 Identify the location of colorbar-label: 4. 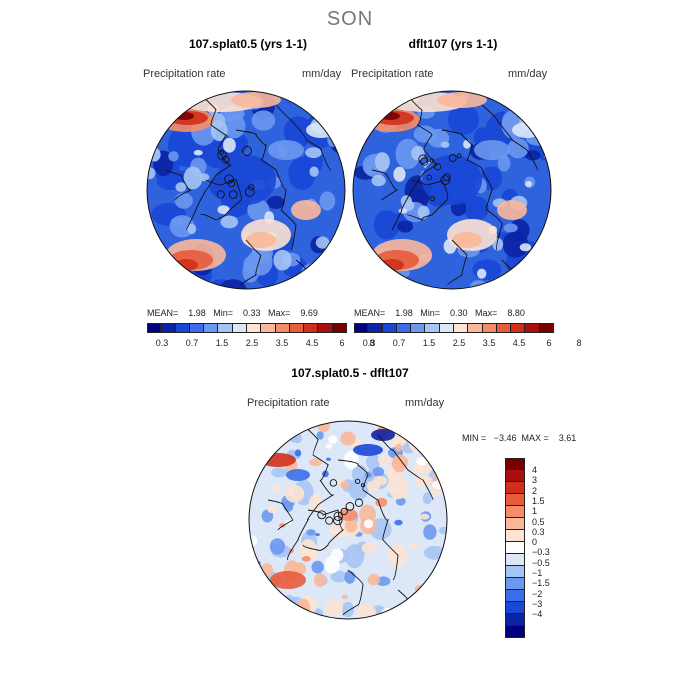
(535, 470).